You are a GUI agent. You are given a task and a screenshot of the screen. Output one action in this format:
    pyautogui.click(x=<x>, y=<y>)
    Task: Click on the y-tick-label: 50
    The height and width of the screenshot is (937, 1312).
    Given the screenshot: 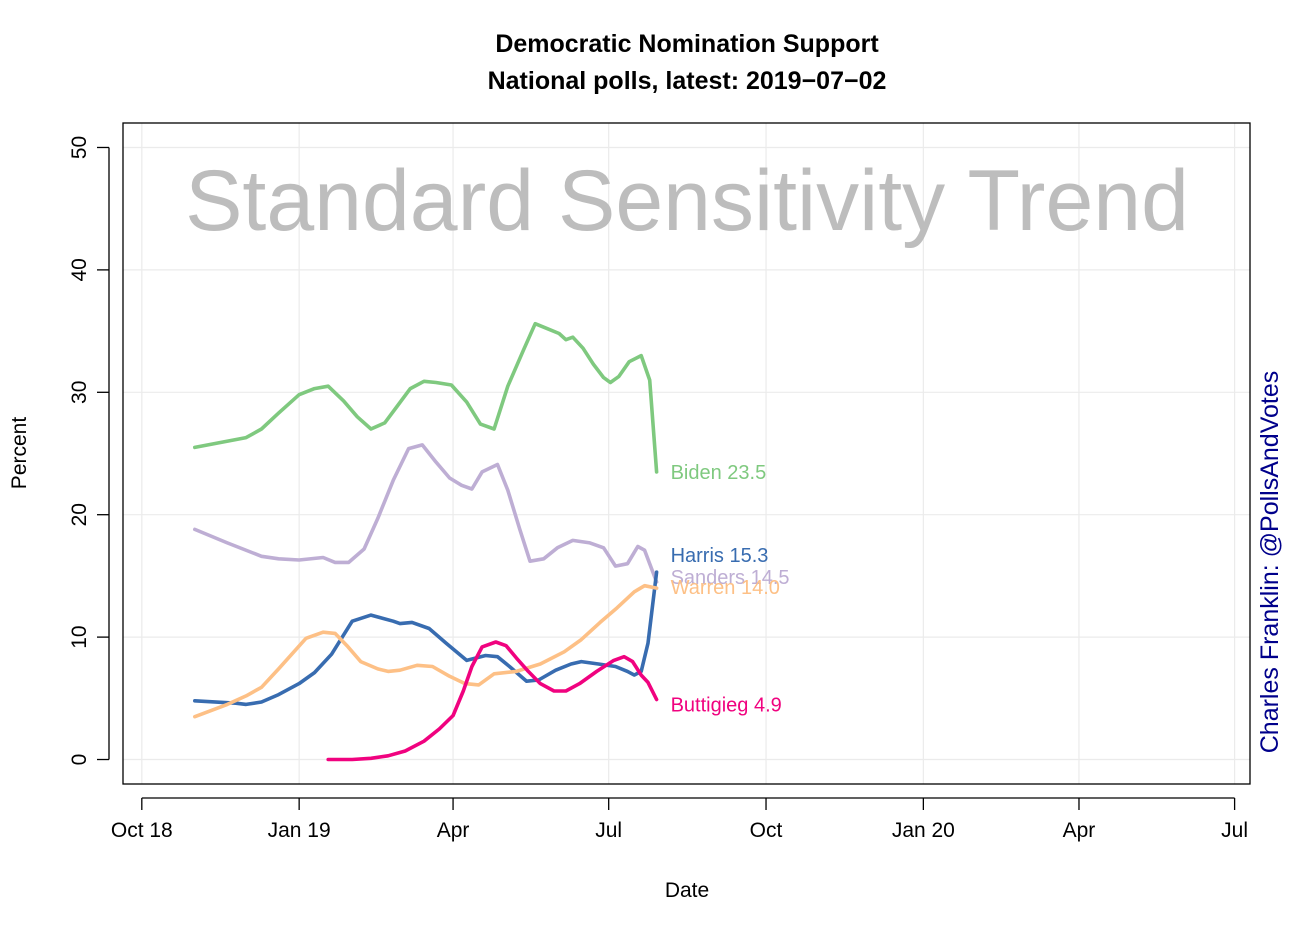 What is the action you would take?
    pyautogui.click(x=79, y=147)
    